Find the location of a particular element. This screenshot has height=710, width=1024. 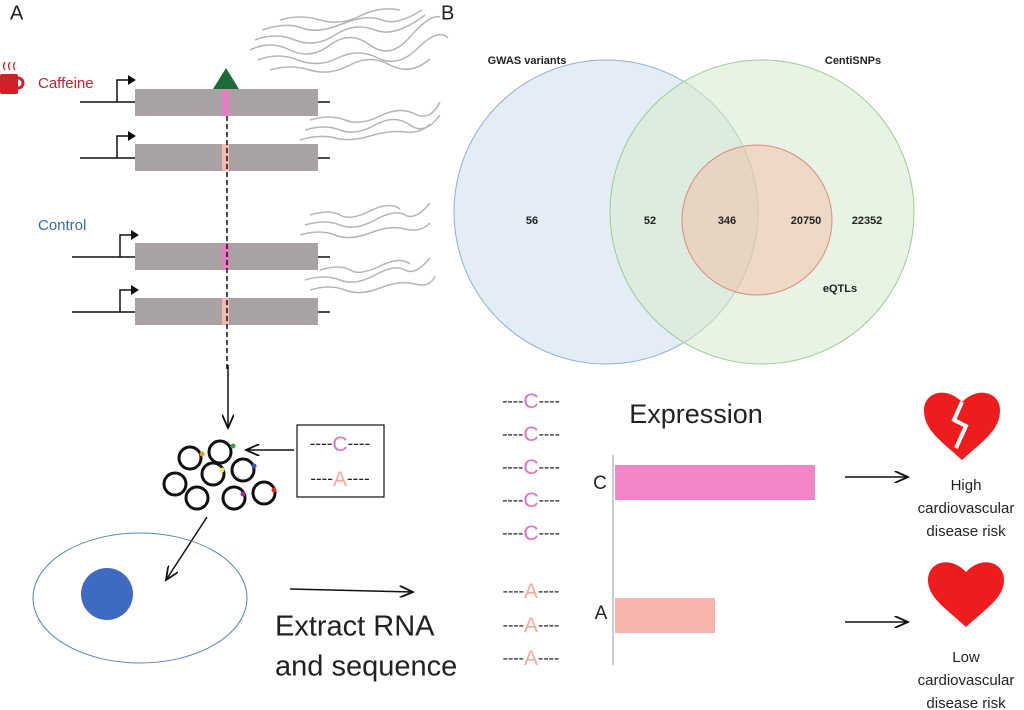

outcome-text: Low is located at coordinates (966, 657).